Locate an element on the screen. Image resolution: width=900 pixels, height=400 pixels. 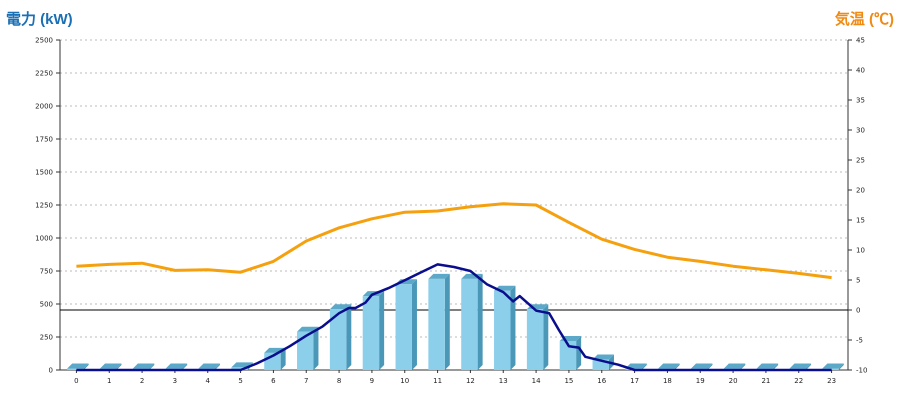
left-tick-label: 2000 is located at coordinates (44, 107).